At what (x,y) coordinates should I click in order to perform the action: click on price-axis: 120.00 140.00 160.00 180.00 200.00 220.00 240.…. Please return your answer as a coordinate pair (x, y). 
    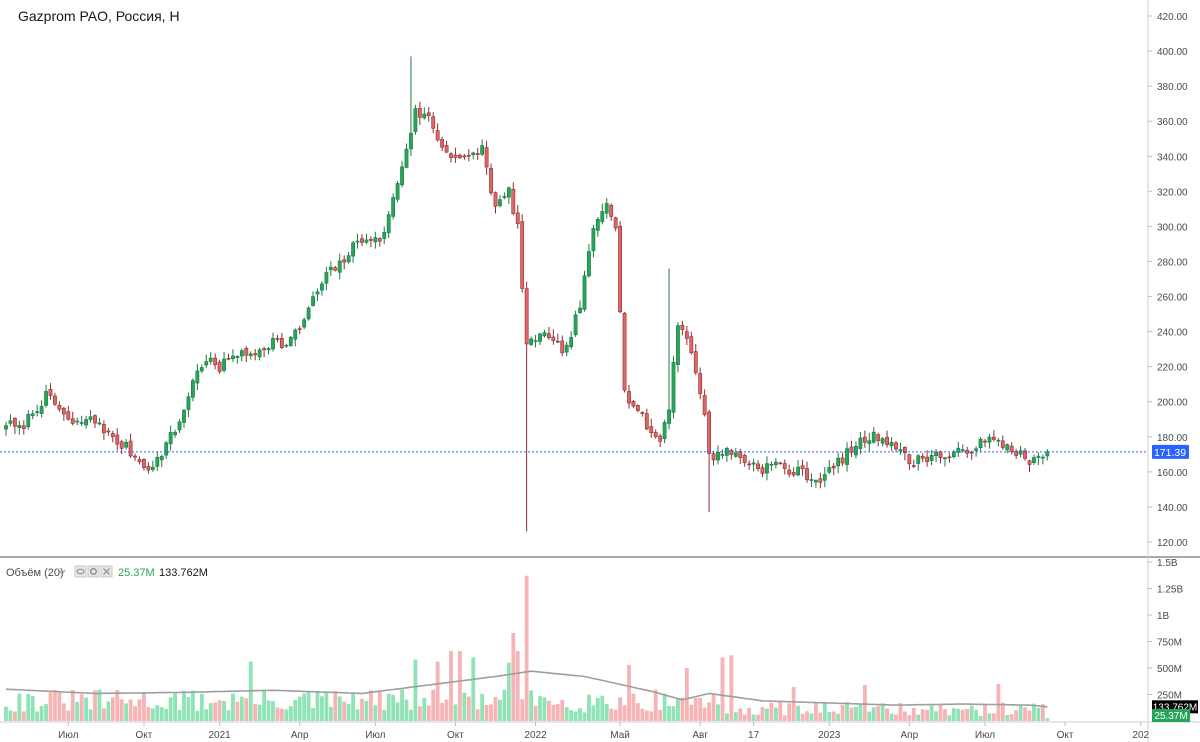
    Looking at the image, I should click on (1168, 280).